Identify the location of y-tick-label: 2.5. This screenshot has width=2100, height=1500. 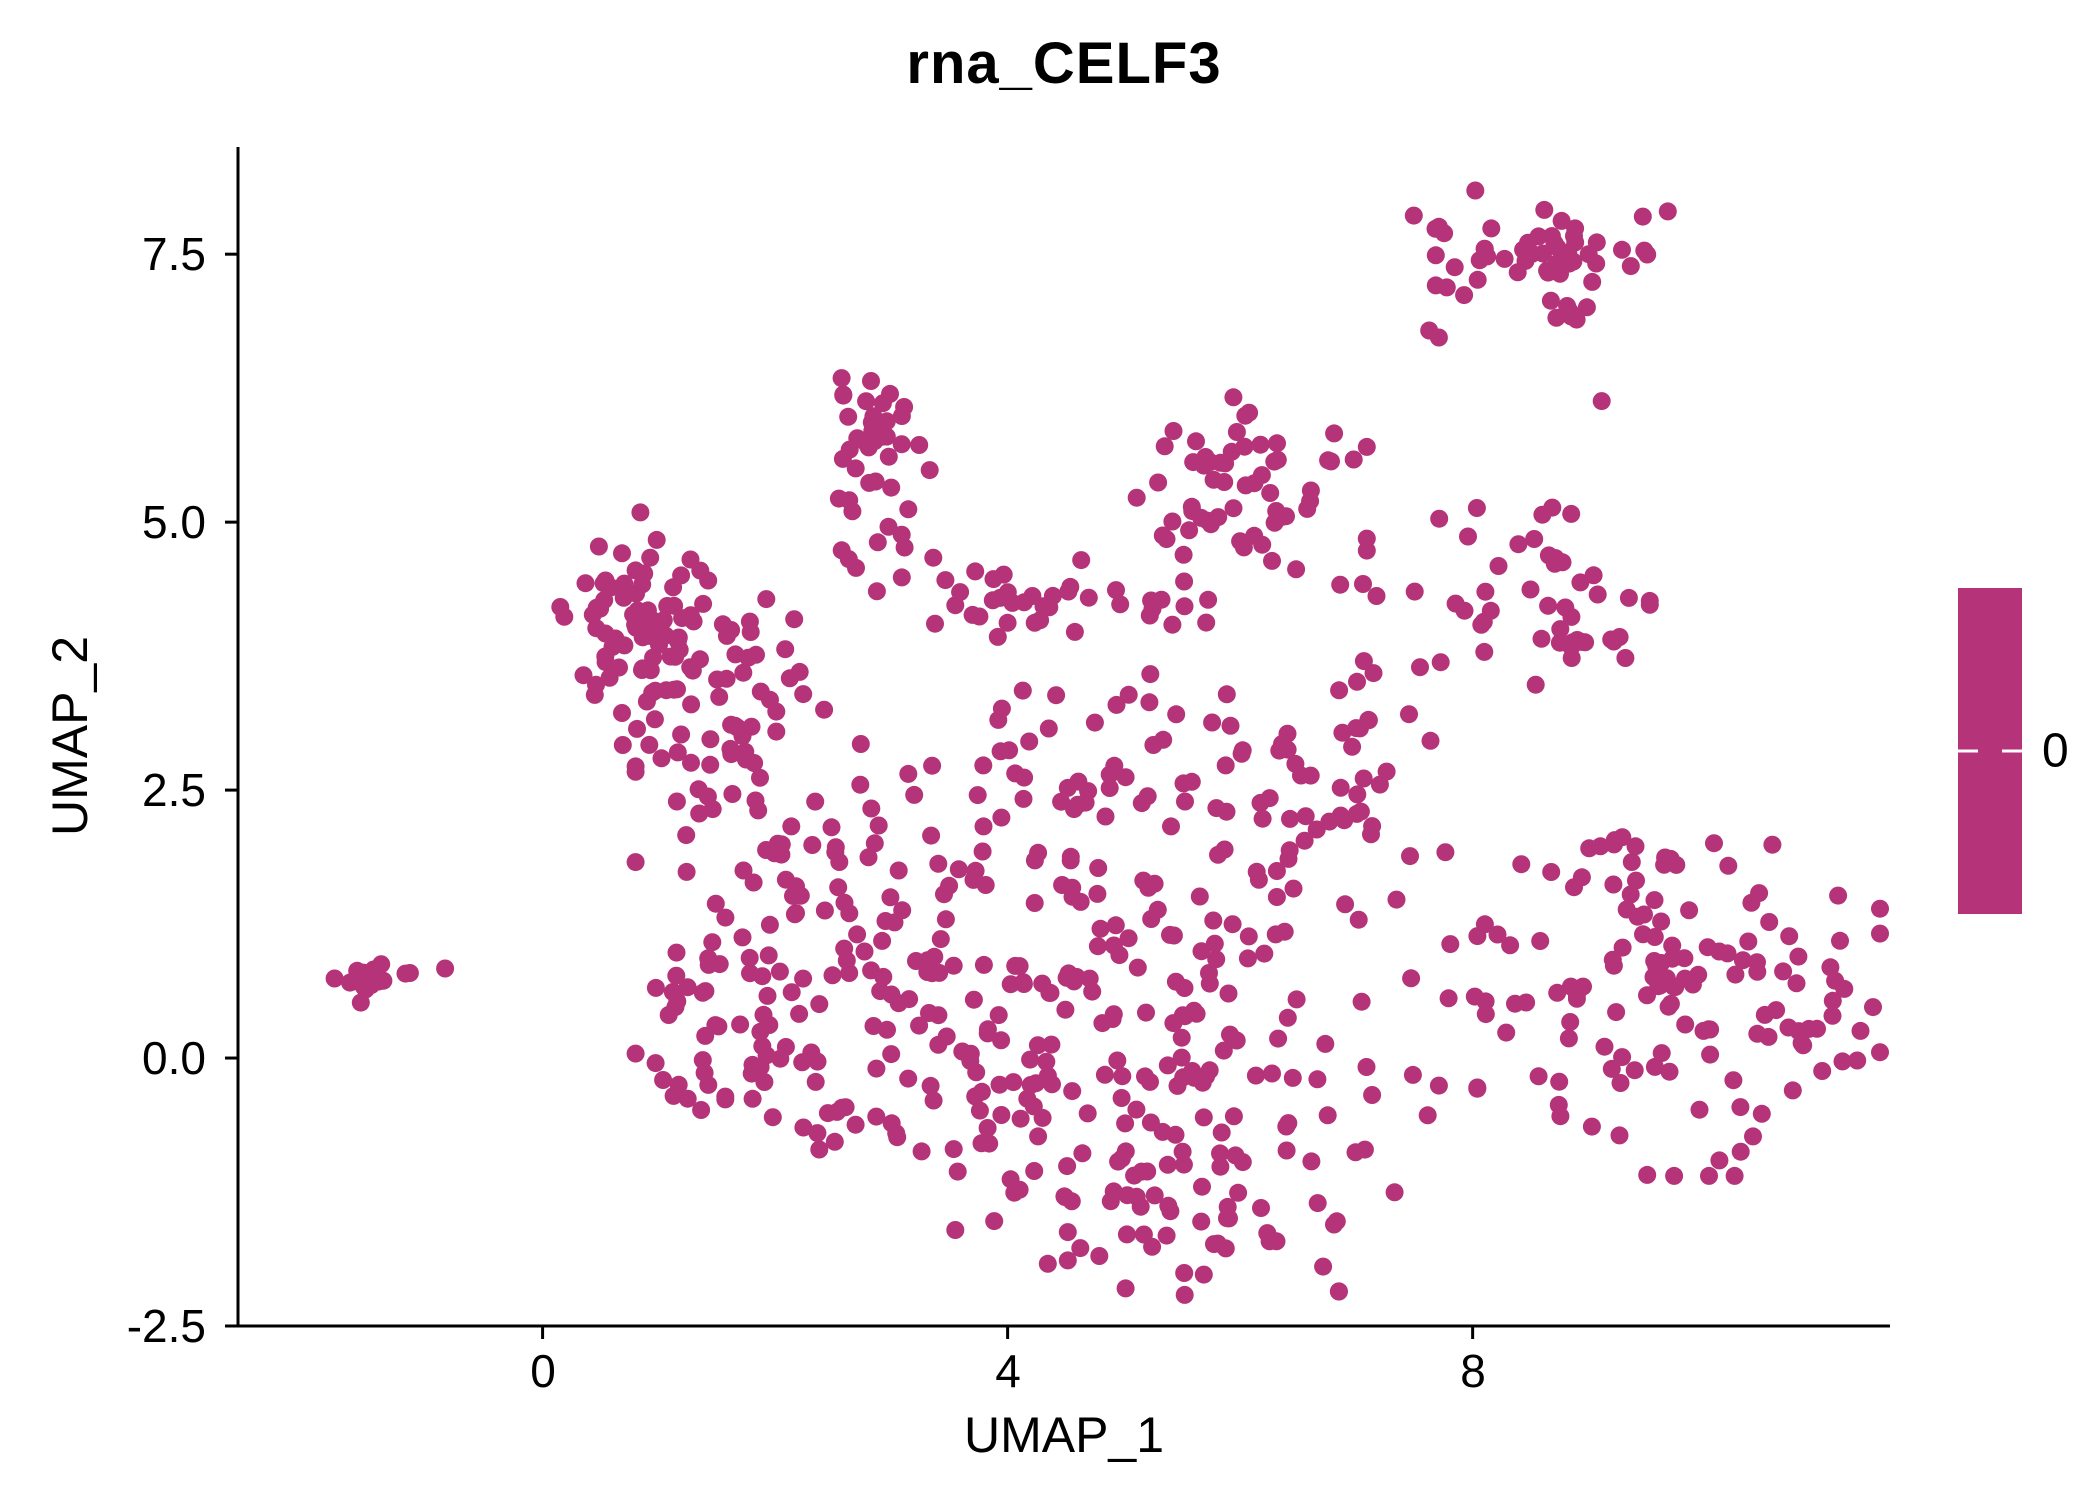
(174, 790).